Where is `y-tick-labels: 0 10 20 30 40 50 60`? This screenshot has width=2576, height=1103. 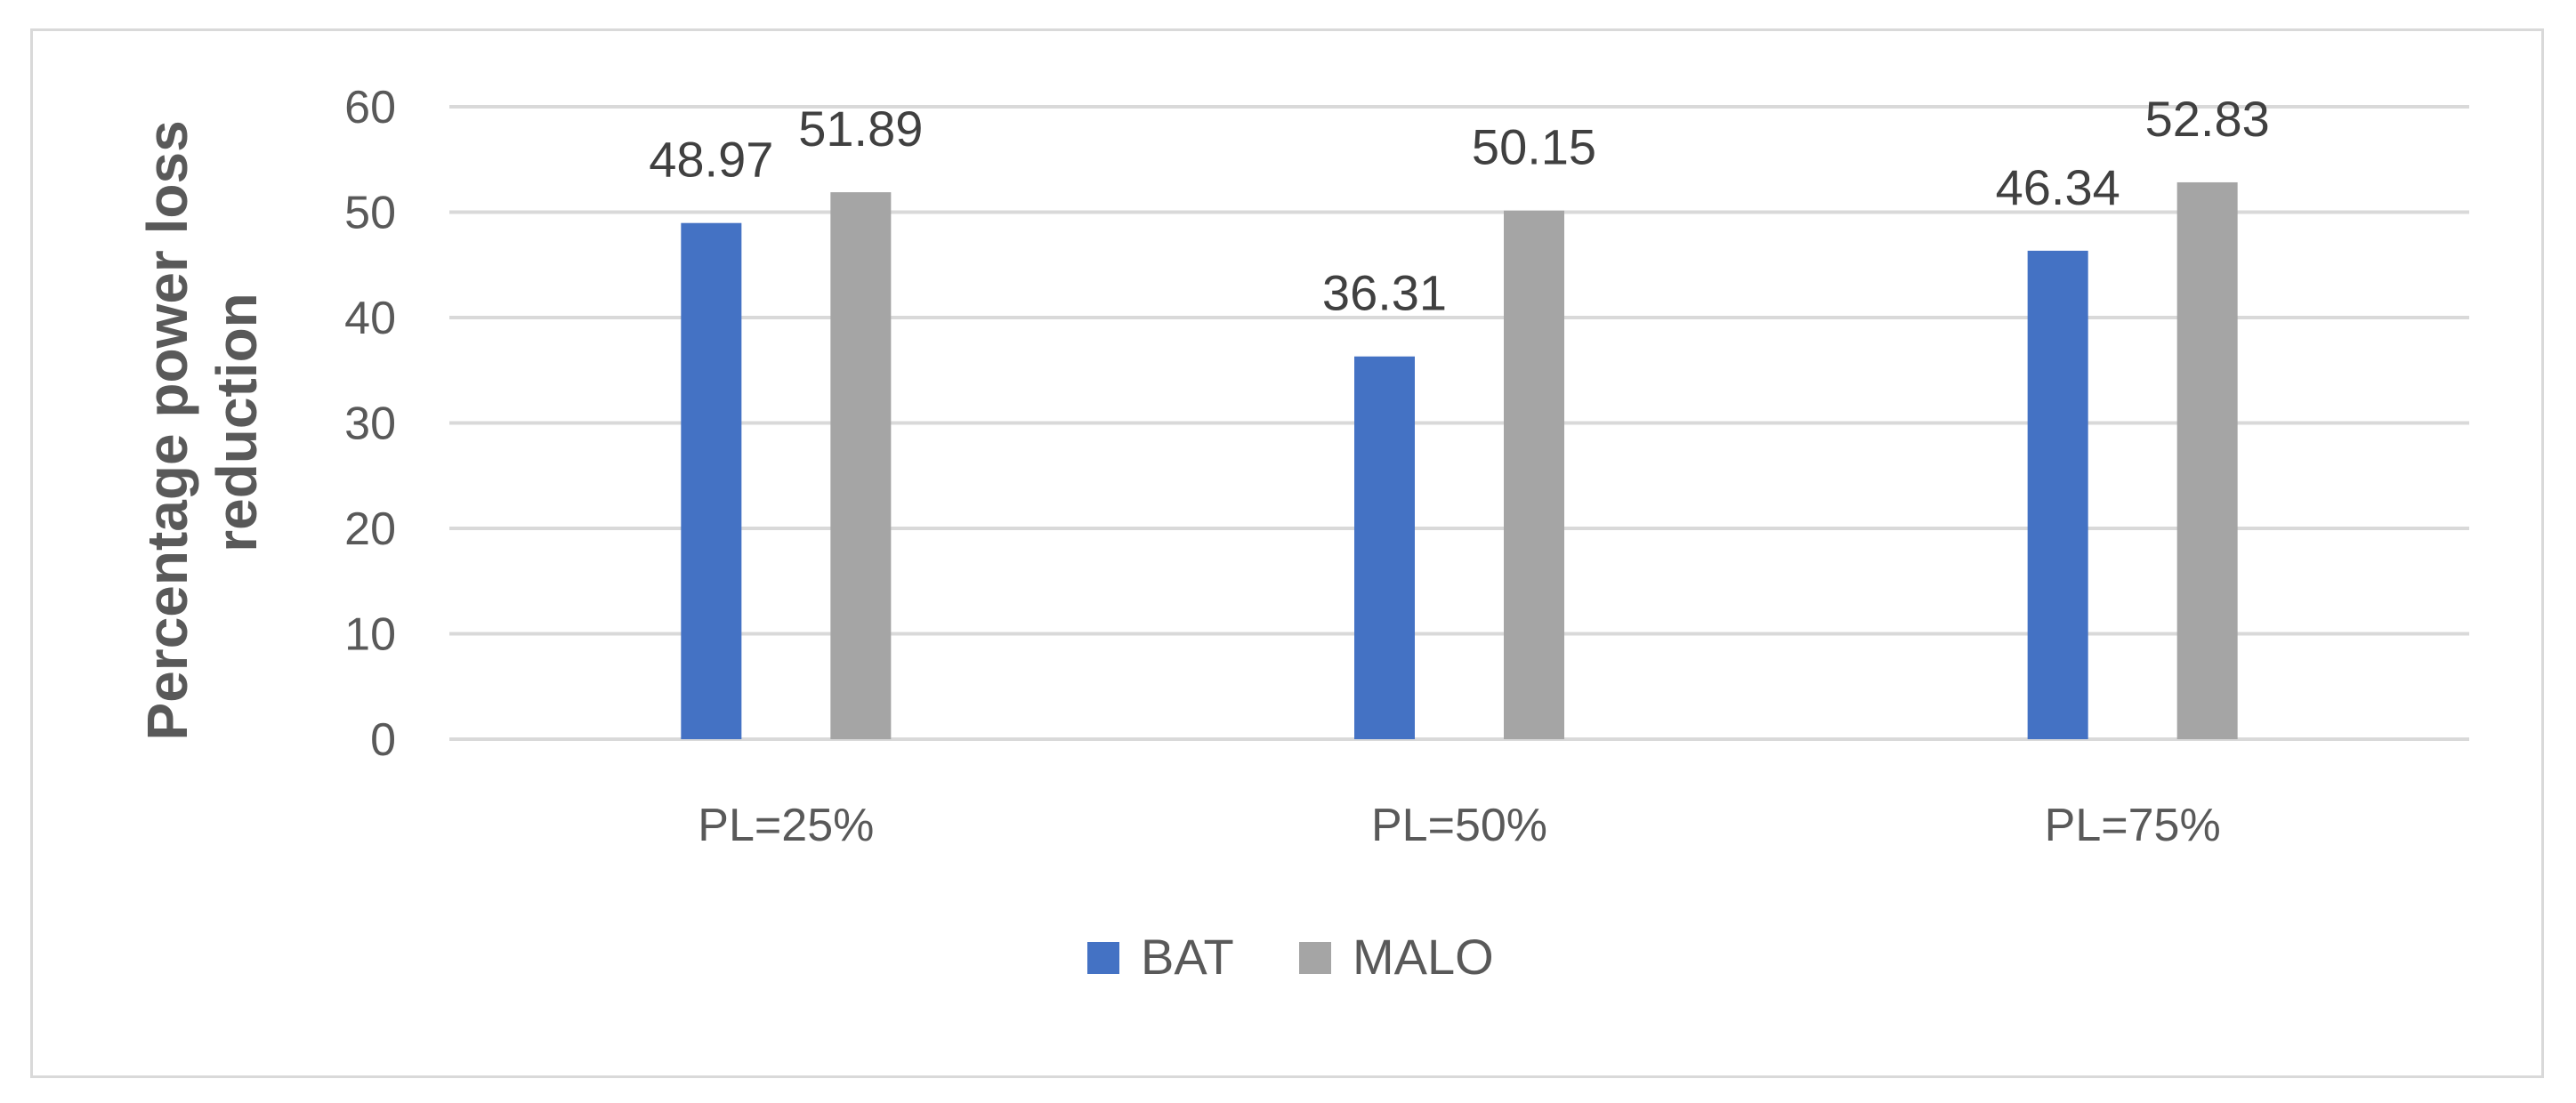 y-tick-labels: 0 10 20 30 40 50 60 is located at coordinates (370, 424).